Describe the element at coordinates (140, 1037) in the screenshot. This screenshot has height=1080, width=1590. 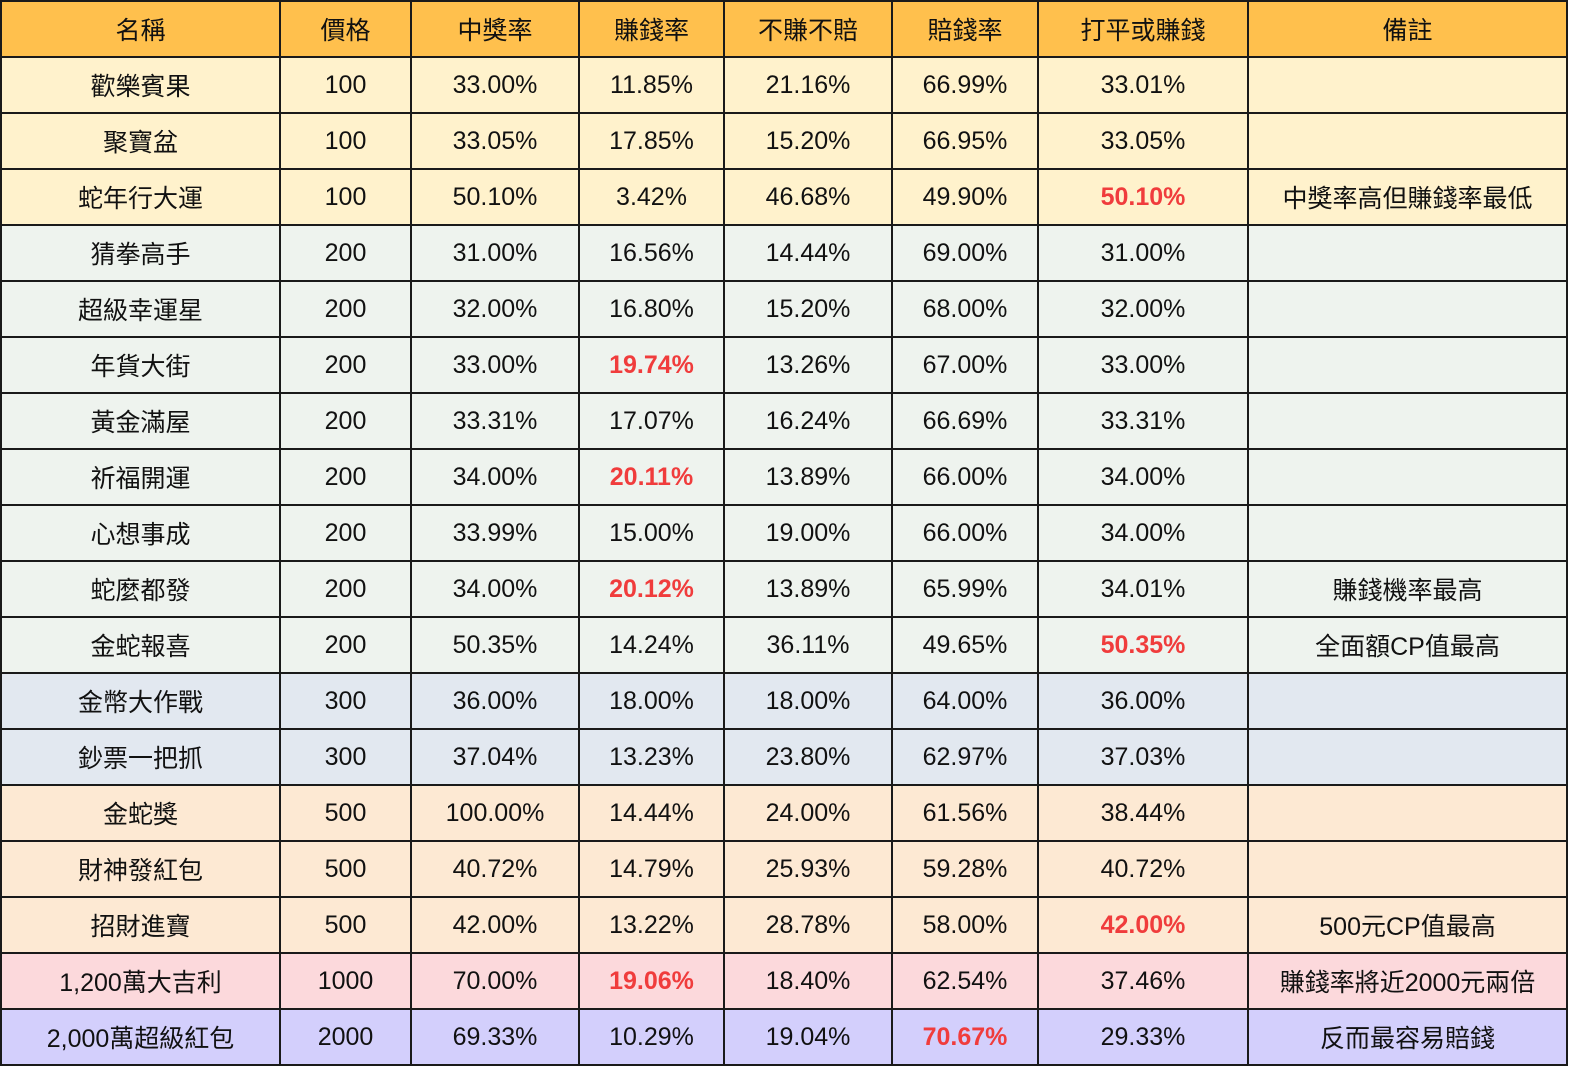
I see `cell-name: 2,000萬超級紅包` at that location.